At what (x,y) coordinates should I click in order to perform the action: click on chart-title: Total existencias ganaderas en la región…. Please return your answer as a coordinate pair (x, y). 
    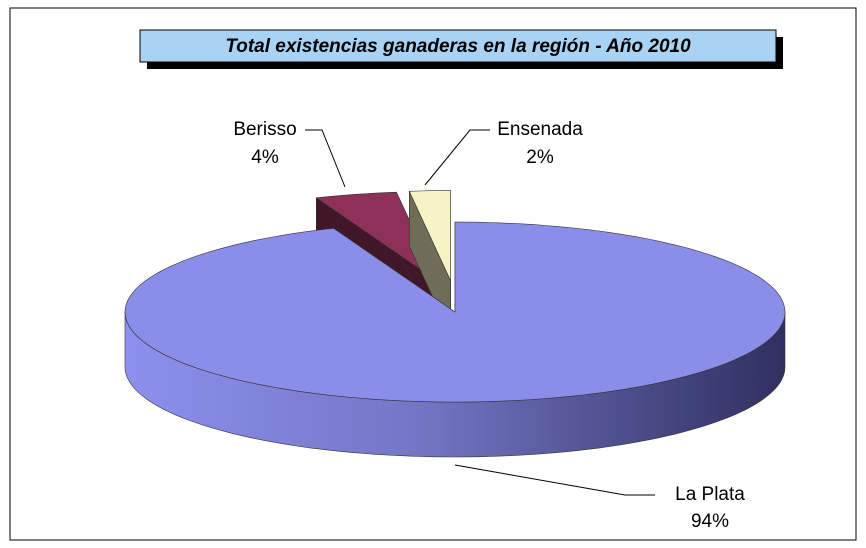
    Looking at the image, I should click on (458, 46).